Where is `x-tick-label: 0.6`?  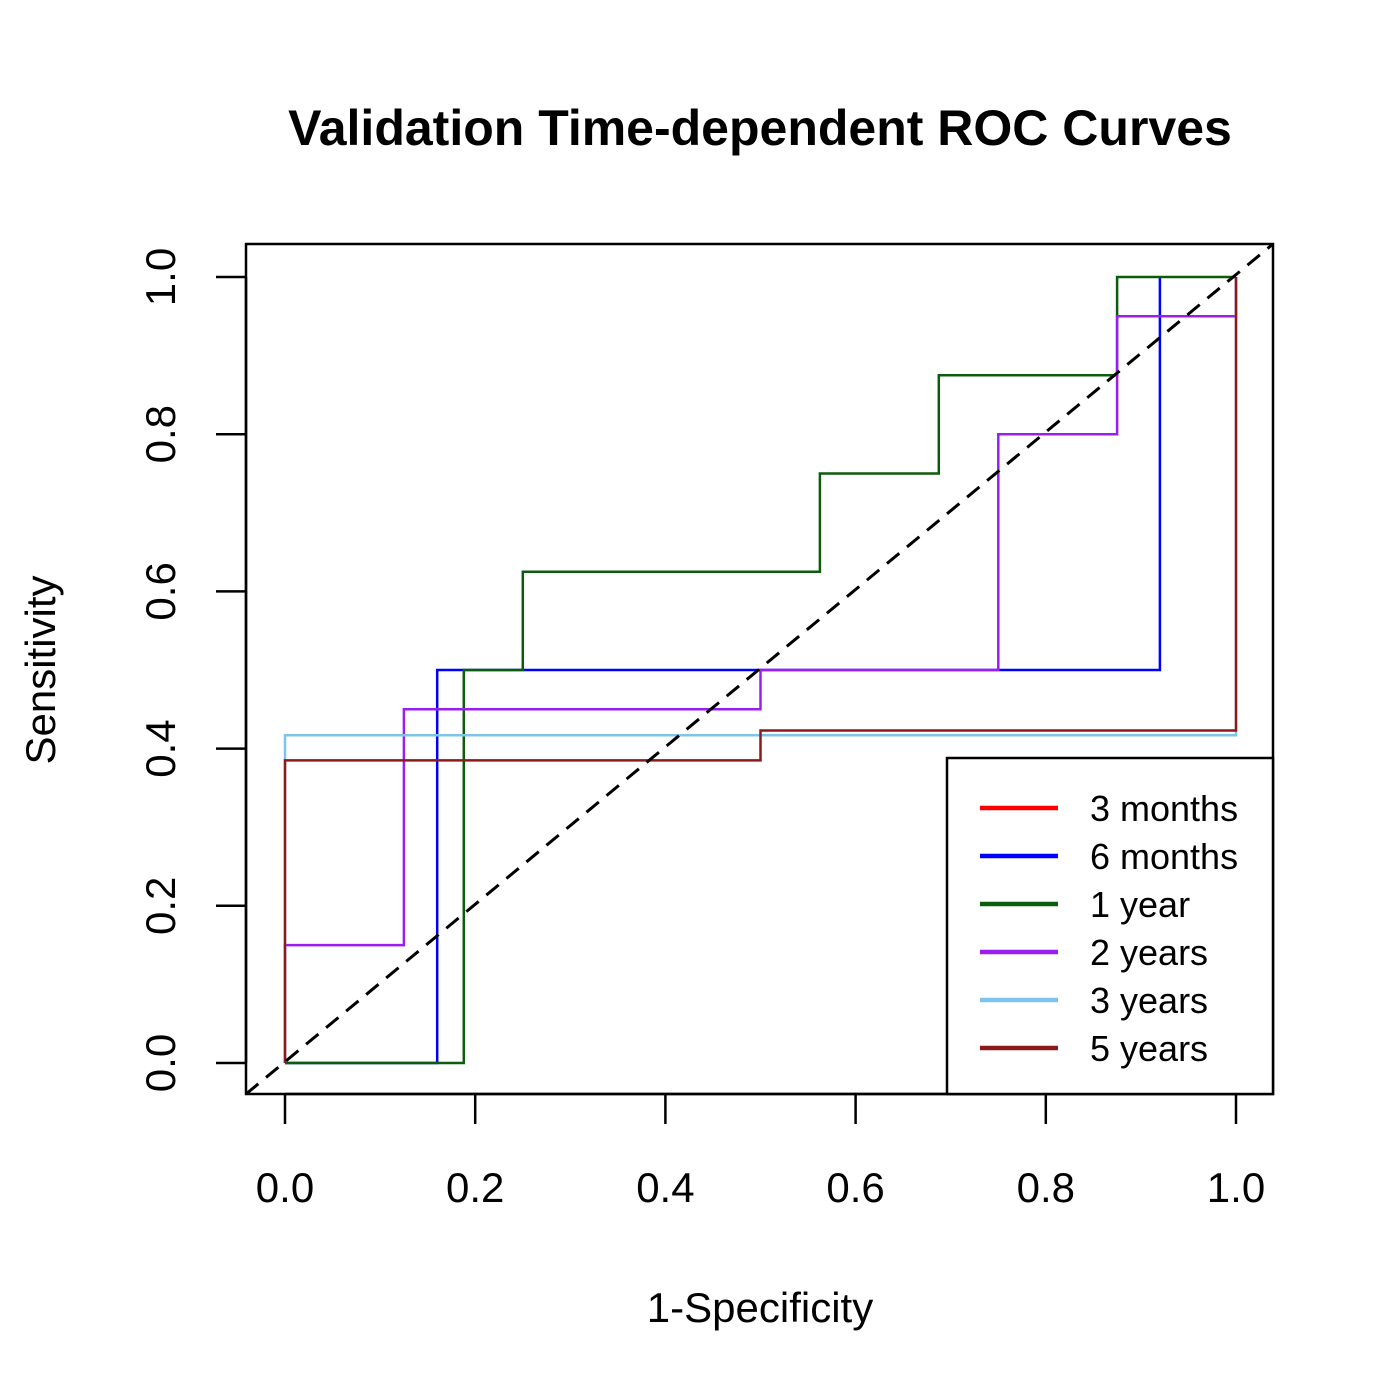 x-tick-label: 0.6 is located at coordinates (855, 1187).